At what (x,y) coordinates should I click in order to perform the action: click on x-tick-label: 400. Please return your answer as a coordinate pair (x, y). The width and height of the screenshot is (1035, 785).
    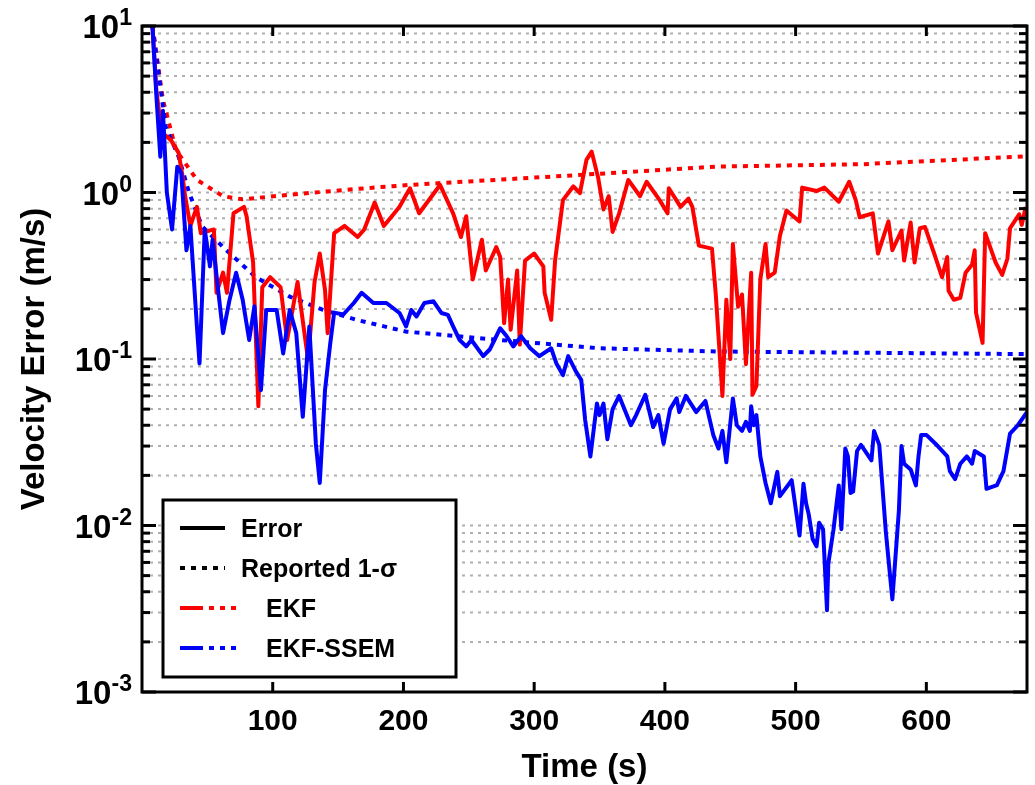
    Looking at the image, I should click on (664, 719).